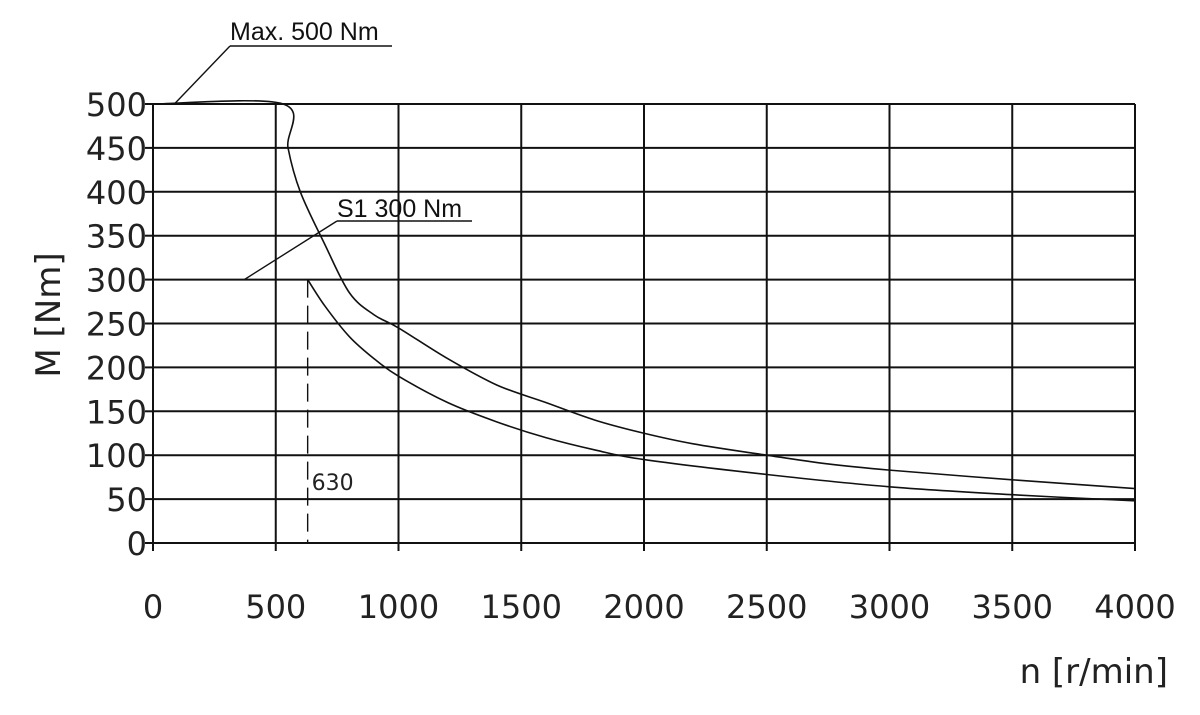 The width and height of the screenshot is (1200, 715). What do you see at coordinates (116, 456) in the screenshot?
I see `y-tick-label: 100` at bounding box center [116, 456].